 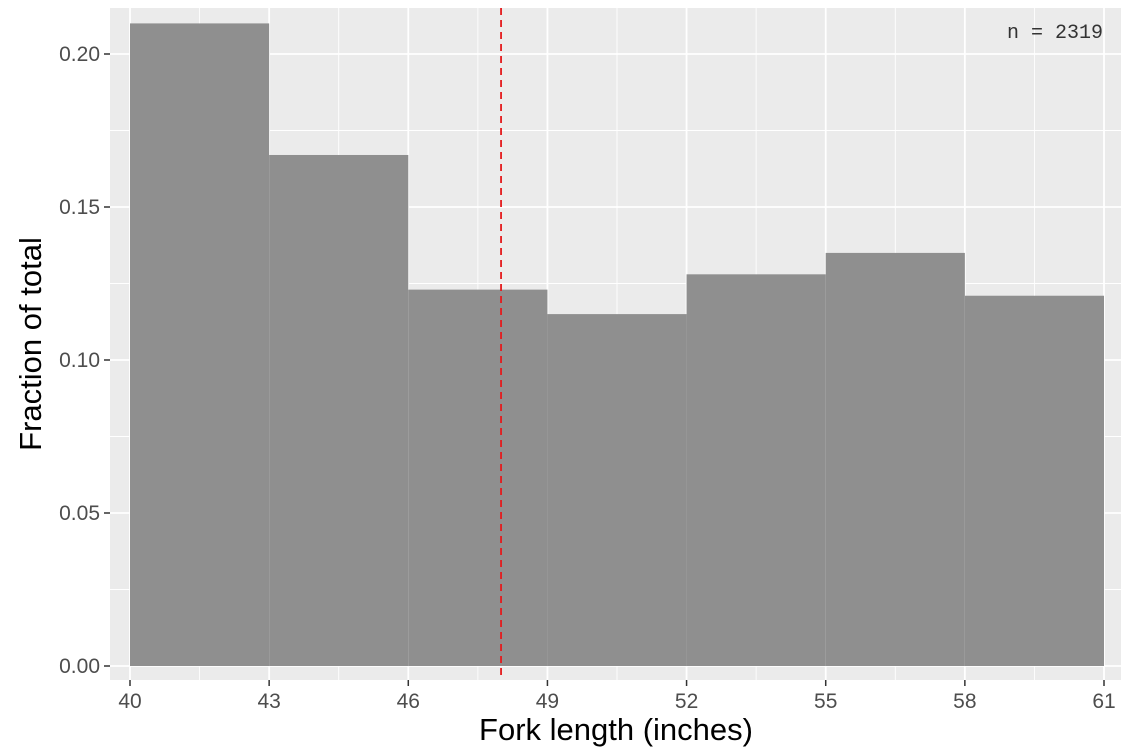 What do you see at coordinates (825, 701) in the screenshot?
I see `x-tick-label: 55` at bounding box center [825, 701].